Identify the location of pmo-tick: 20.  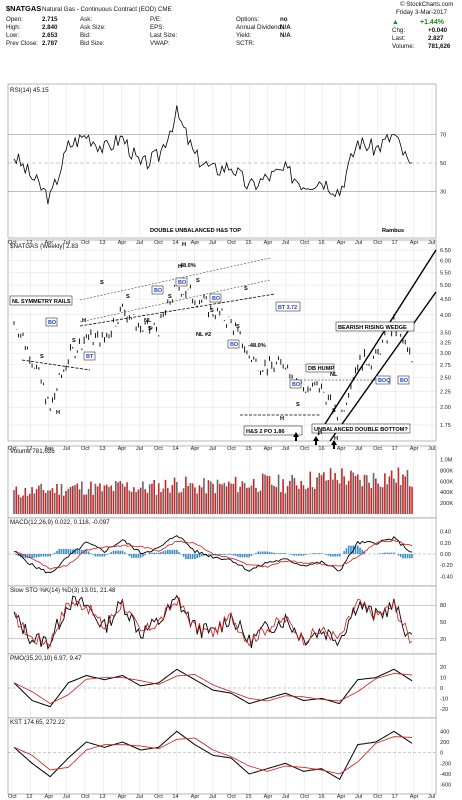
(443, 668).